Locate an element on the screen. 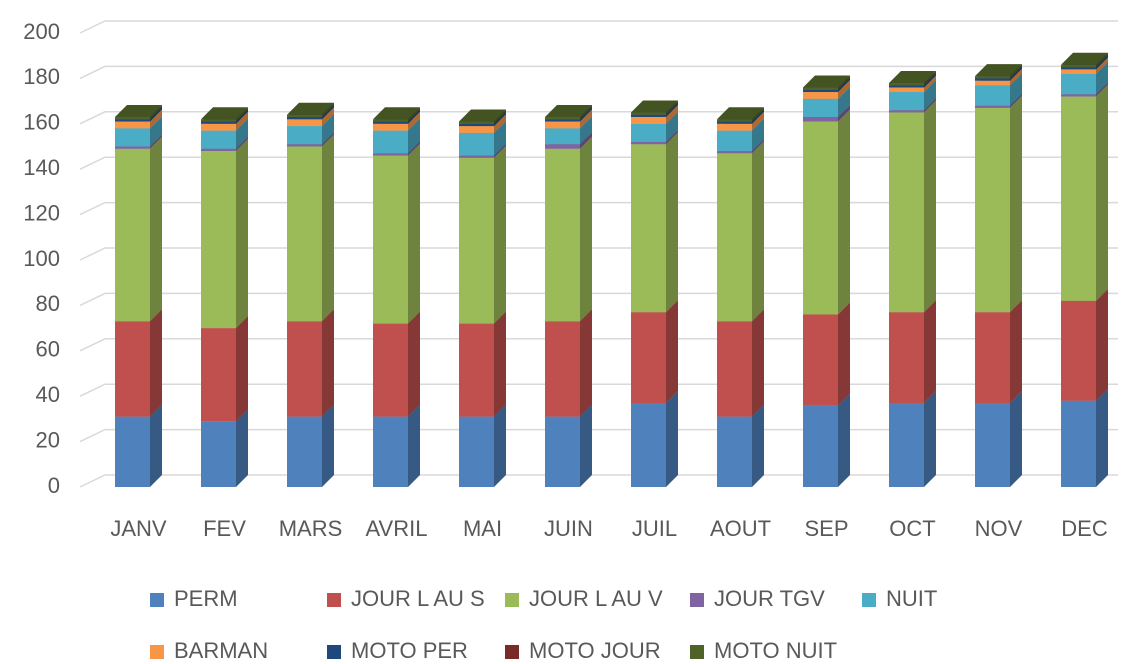  y-tick-label: 180 is located at coordinates (41, 76).